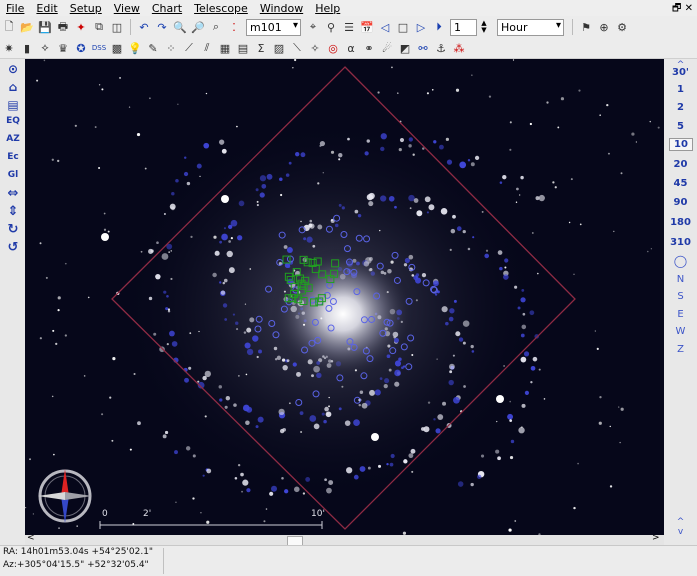  What do you see at coordinates (439, 26) in the screenshot?
I see `play-icon: ⏵` at bounding box center [439, 26].